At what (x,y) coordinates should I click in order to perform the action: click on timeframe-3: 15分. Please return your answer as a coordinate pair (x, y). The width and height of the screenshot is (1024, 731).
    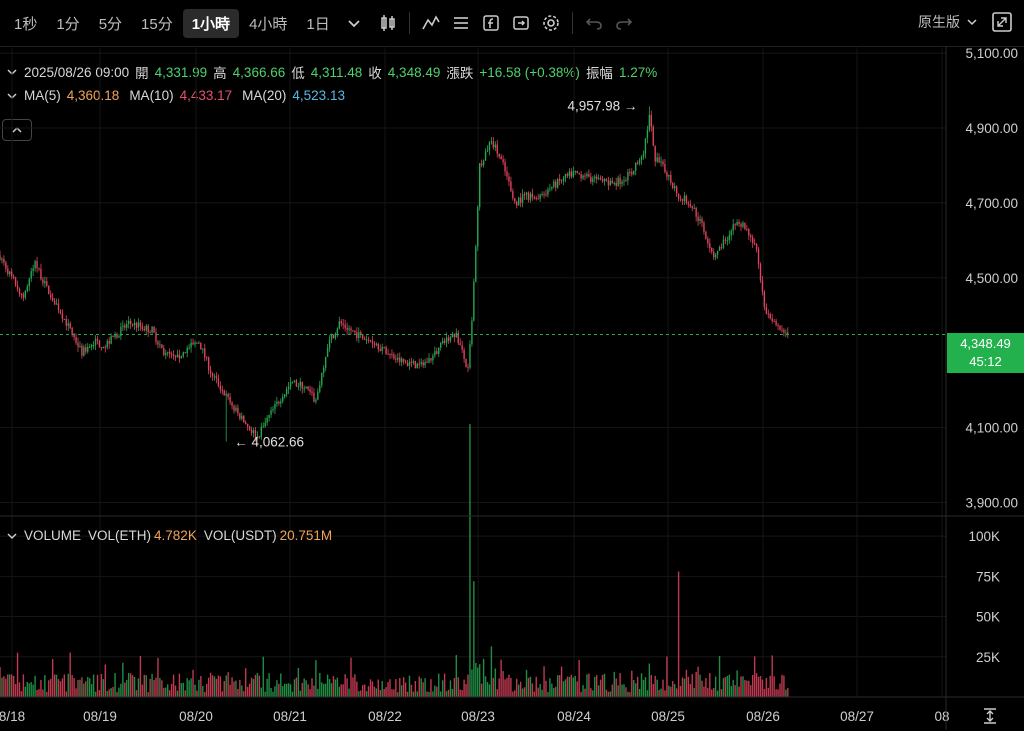
    Looking at the image, I should click on (157, 24).